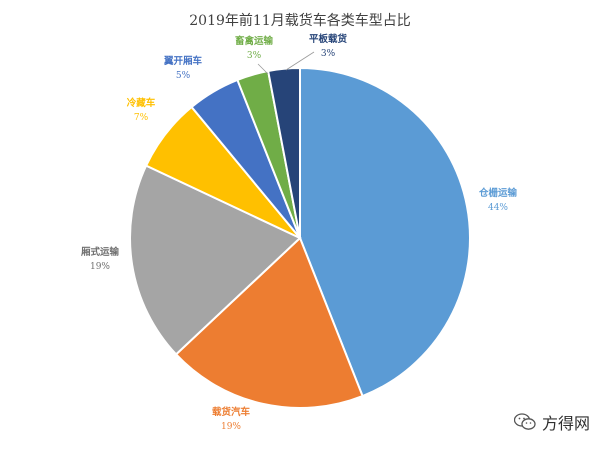 The image size is (600, 453). Describe the element at coordinates (254, 56) in the screenshot. I see `slice-percent-6: 3%` at that location.